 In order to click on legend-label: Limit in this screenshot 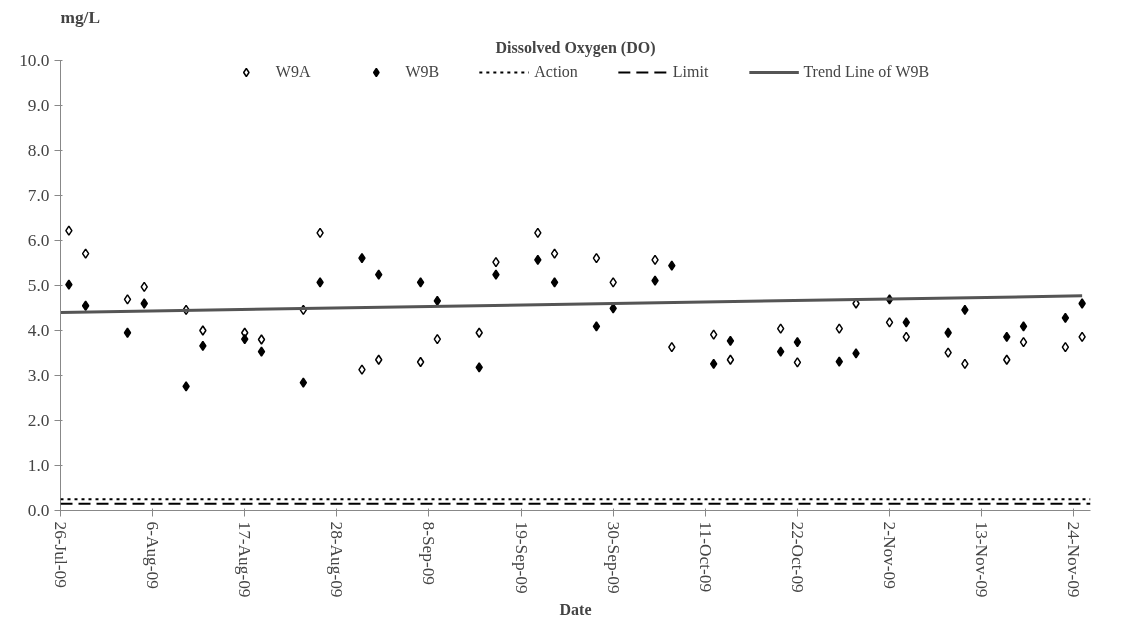, I will do `click(690, 72)`.